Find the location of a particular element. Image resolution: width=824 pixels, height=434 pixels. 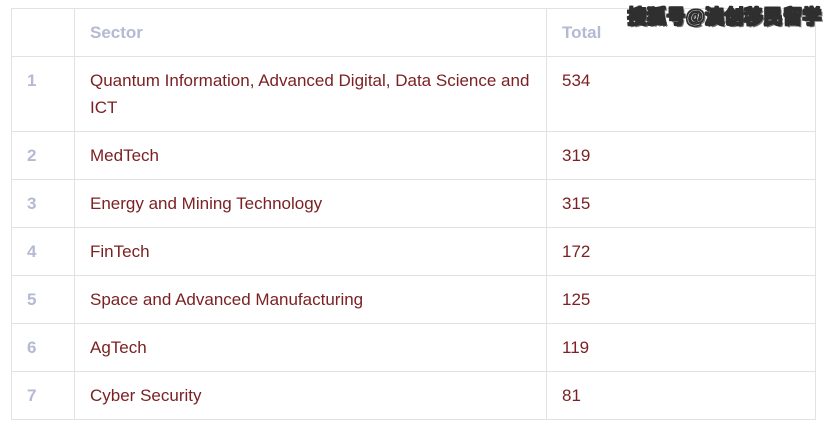

sector-value: FinTech is located at coordinates (310, 251).